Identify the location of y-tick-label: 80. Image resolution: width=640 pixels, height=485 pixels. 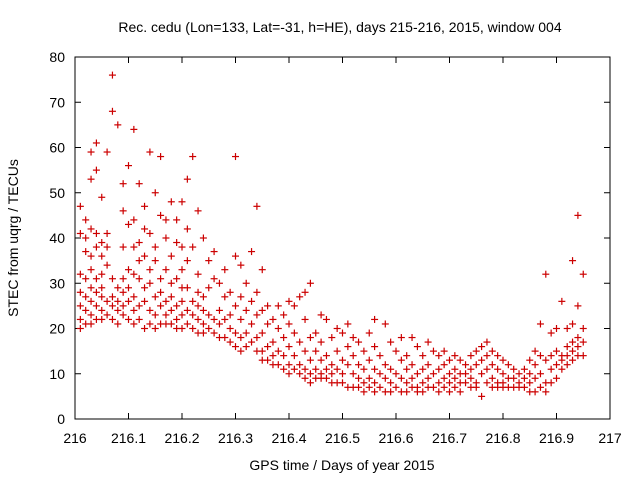
(57, 57).